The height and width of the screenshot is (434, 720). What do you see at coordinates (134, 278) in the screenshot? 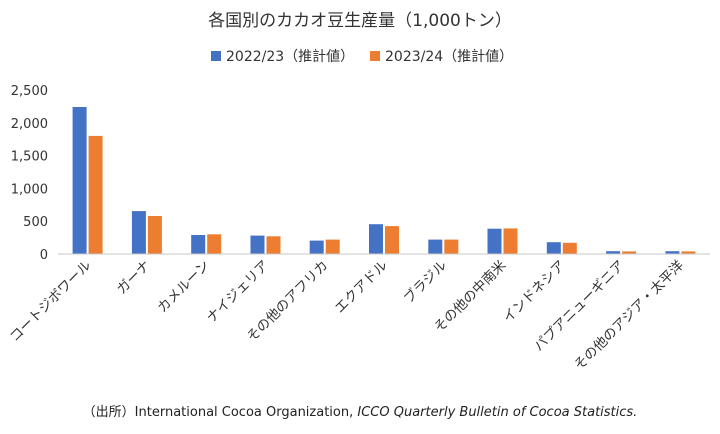
I see `x-category-label: ガーナ` at bounding box center [134, 278].